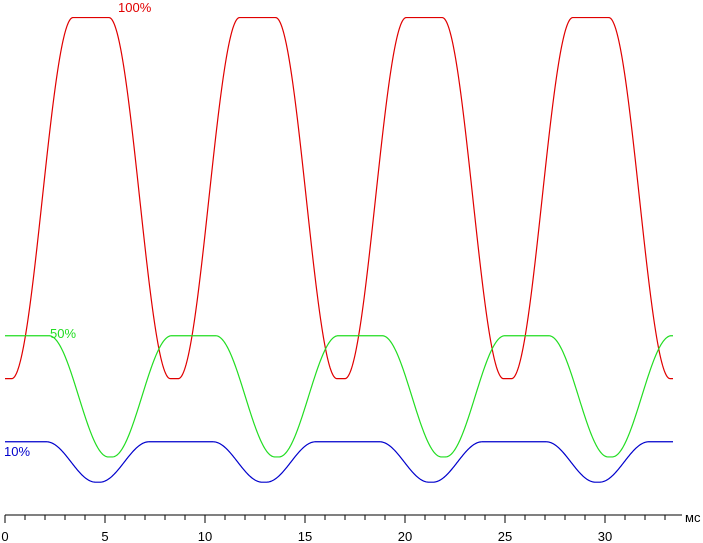  I want to click on x-tick-label: 10, so click(205, 536).